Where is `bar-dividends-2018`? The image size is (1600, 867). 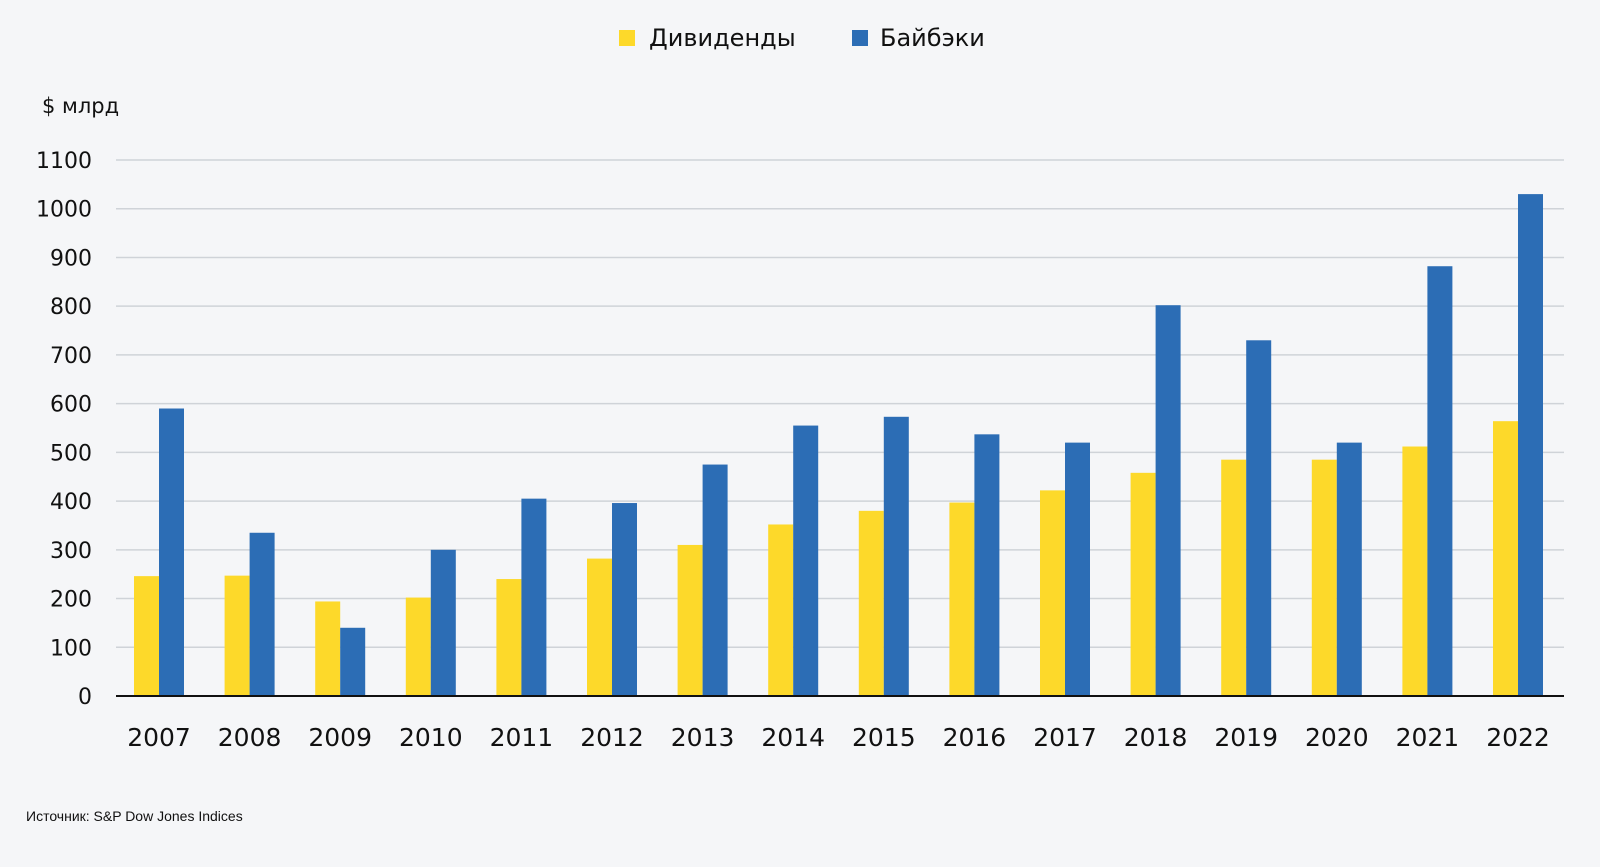
bar-dividends-2018 is located at coordinates (1143, 584).